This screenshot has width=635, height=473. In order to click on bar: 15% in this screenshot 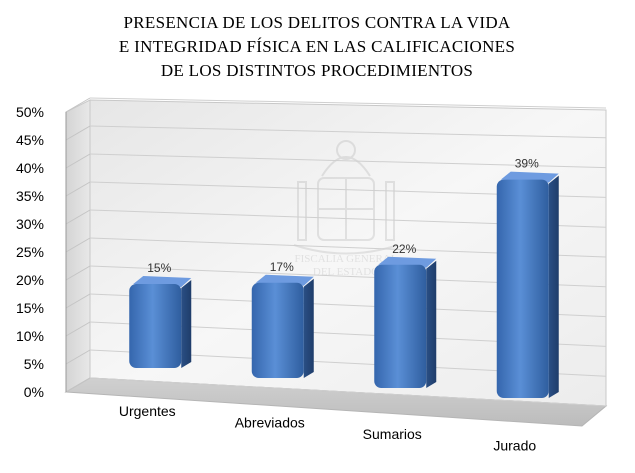, I will do `click(160, 314)`.